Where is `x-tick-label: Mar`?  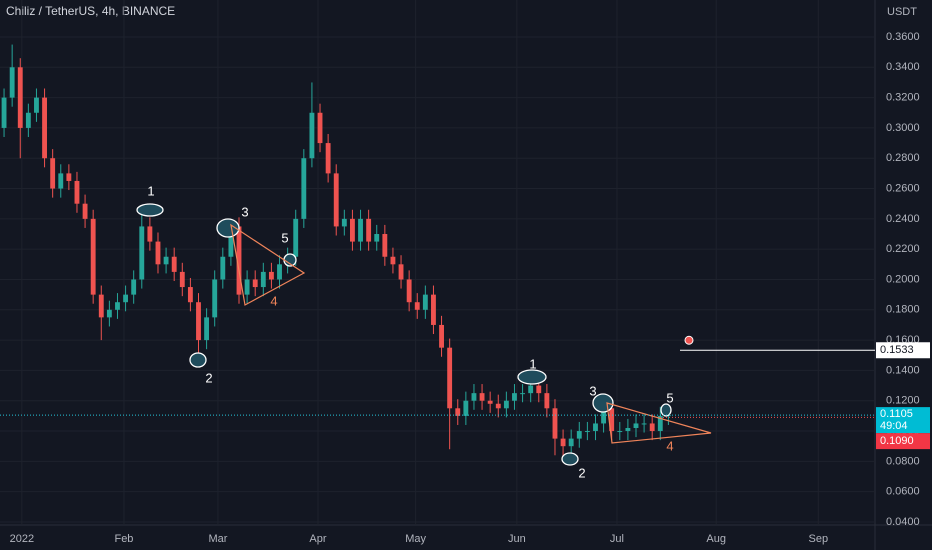 x-tick-label: Mar is located at coordinates (217, 539).